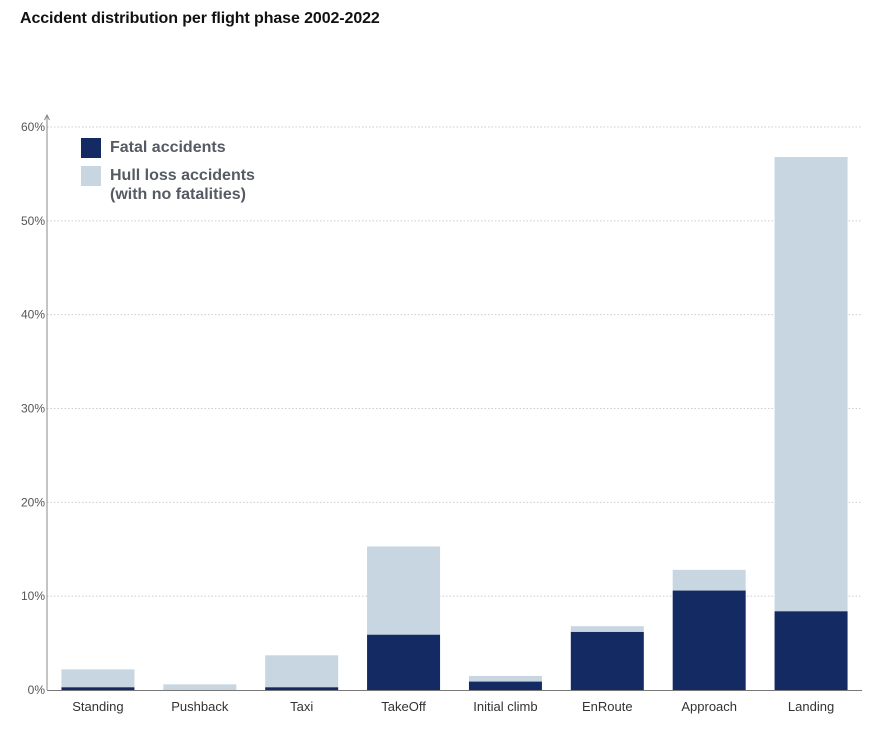 The width and height of the screenshot is (881, 732). I want to click on legend-swatch-fatal, so click(91, 148).